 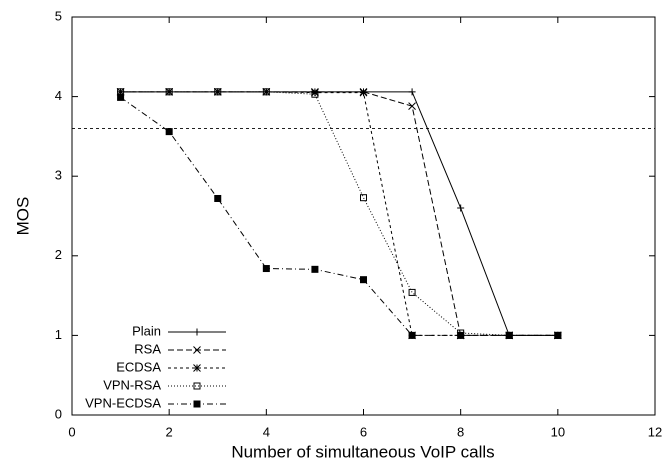 What do you see at coordinates (266, 431) in the screenshot?
I see `x-tick-label: 4` at bounding box center [266, 431].